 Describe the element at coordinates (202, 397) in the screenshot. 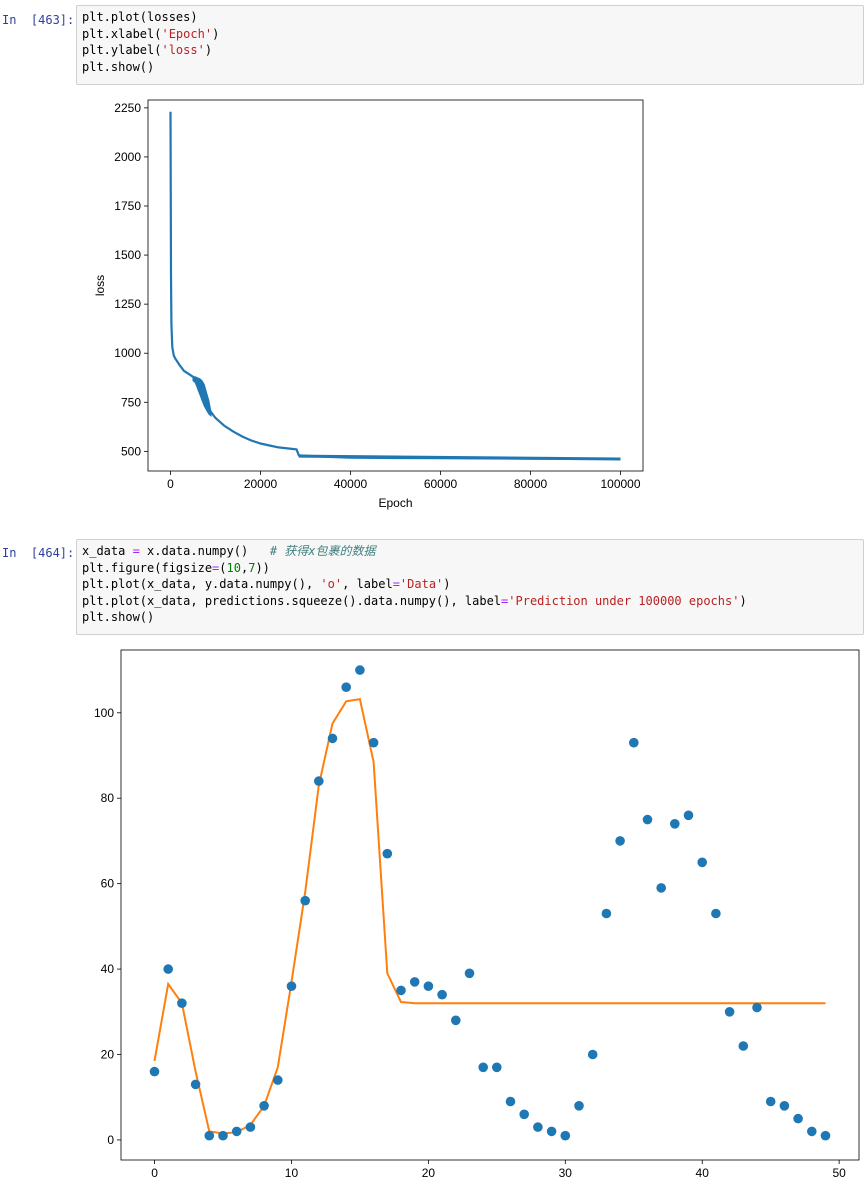

I see `loss-oscillation-band` at that location.